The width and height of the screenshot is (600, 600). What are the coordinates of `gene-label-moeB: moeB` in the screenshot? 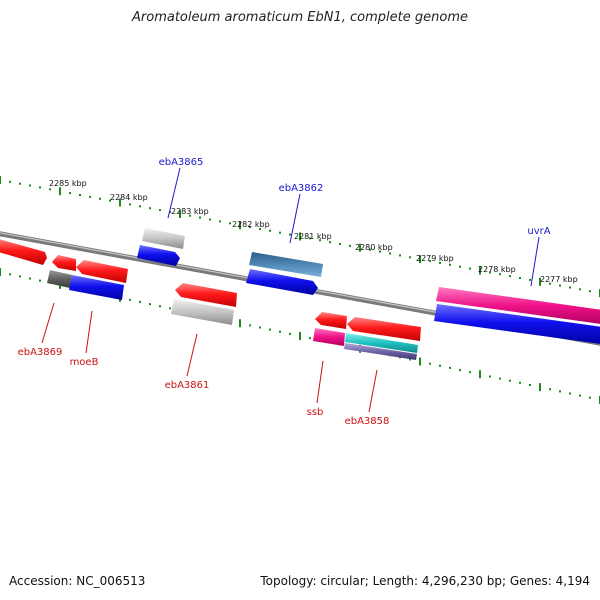 It's located at (84, 362).